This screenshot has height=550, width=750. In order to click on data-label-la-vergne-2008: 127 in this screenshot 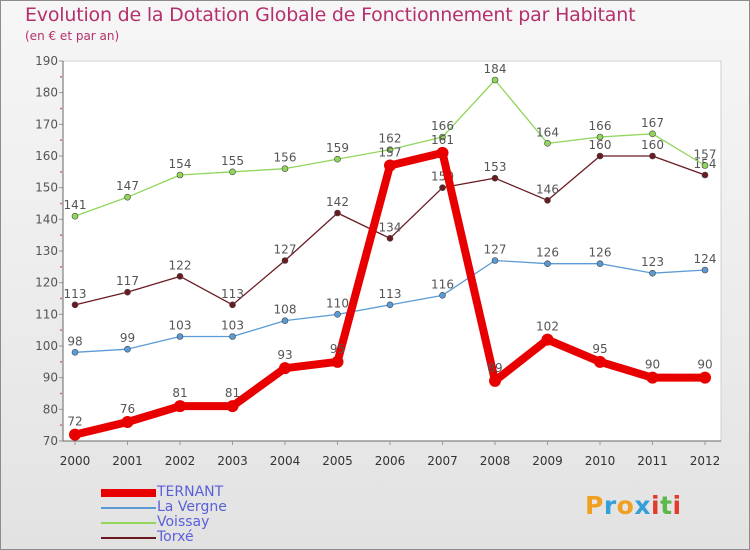, I will do `click(495, 250)`.